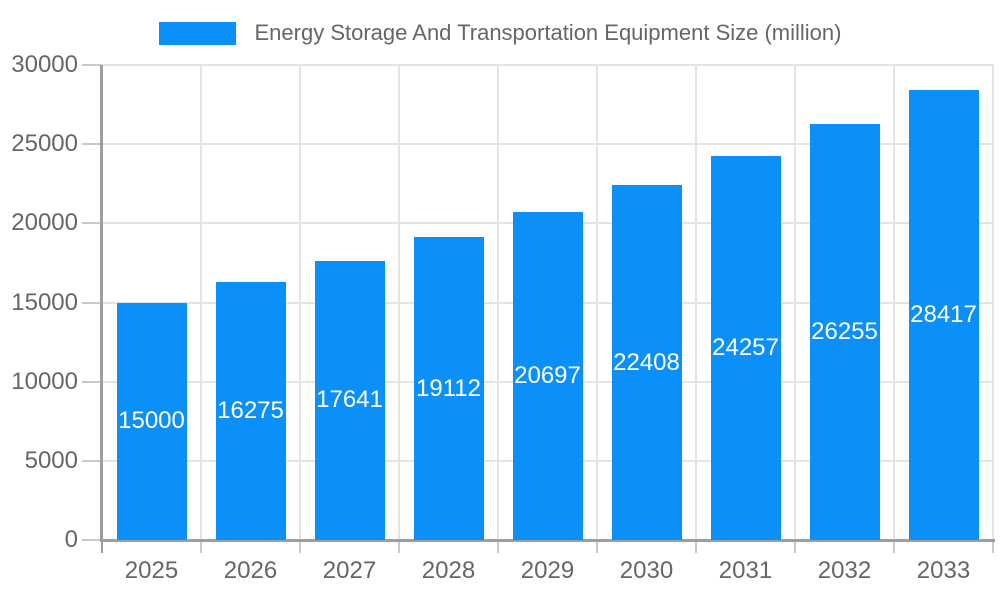  I want to click on bar: 15000, so click(151, 421).